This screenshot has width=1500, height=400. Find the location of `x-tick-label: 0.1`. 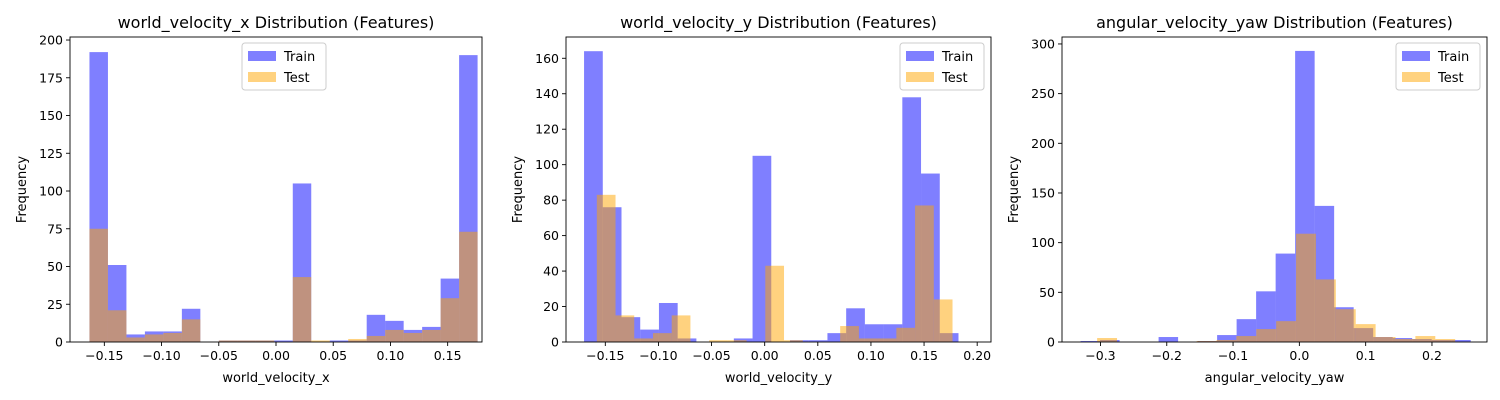

x-tick-label: 0.1 is located at coordinates (1366, 355).